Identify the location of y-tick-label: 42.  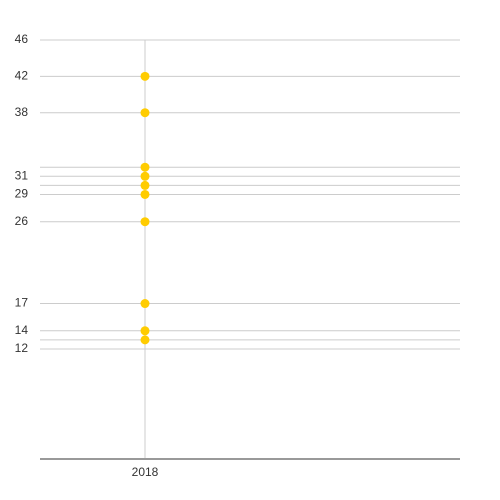
(22, 76).